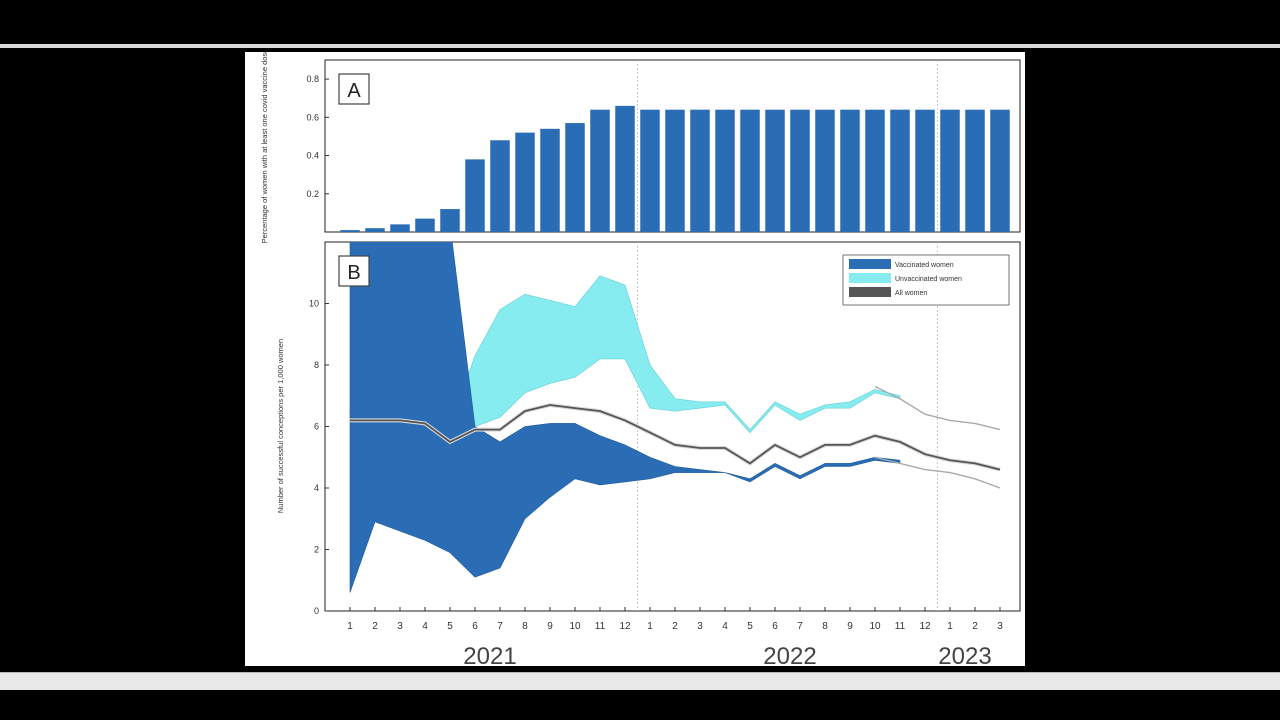 Image resolution: width=1280 pixels, height=720 pixels. Describe the element at coordinates (675, 619) in the screenshot. I see `panel-b-xticks: 1 2 3 4 5 6 7 8 9 10 11 12 1 2 3 4 5 6 7 8 9 10 11 12 1 2 3` at that location.